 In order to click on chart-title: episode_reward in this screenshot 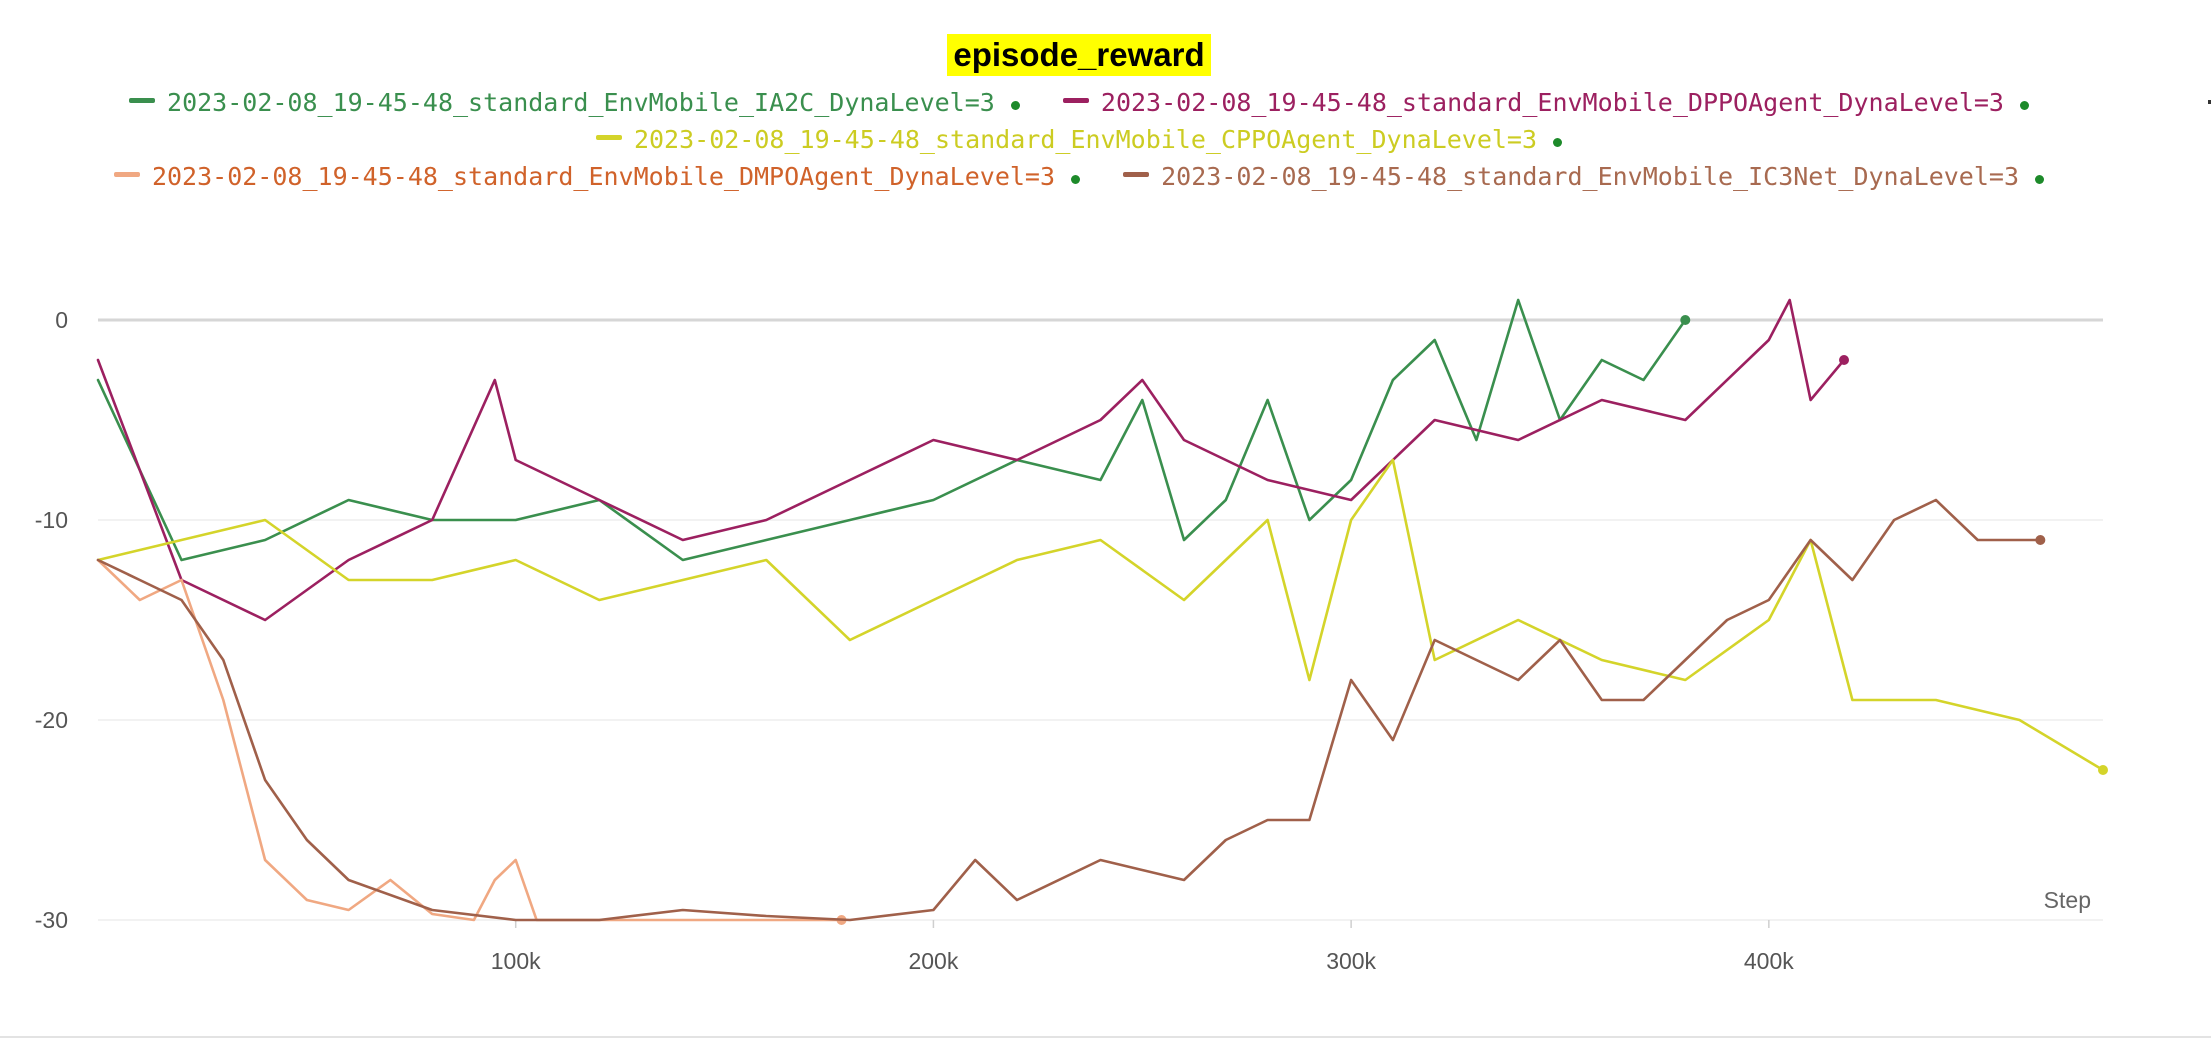, I will do `click(1079, 55)`.